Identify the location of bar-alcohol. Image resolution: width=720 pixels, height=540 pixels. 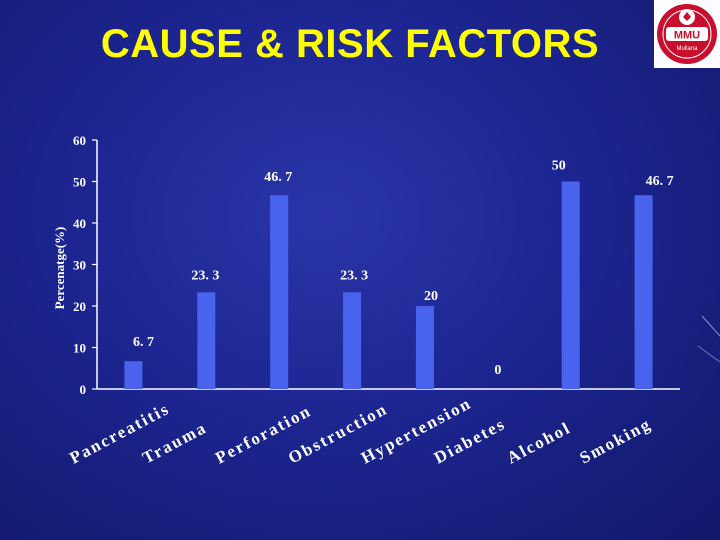
(570, 285).